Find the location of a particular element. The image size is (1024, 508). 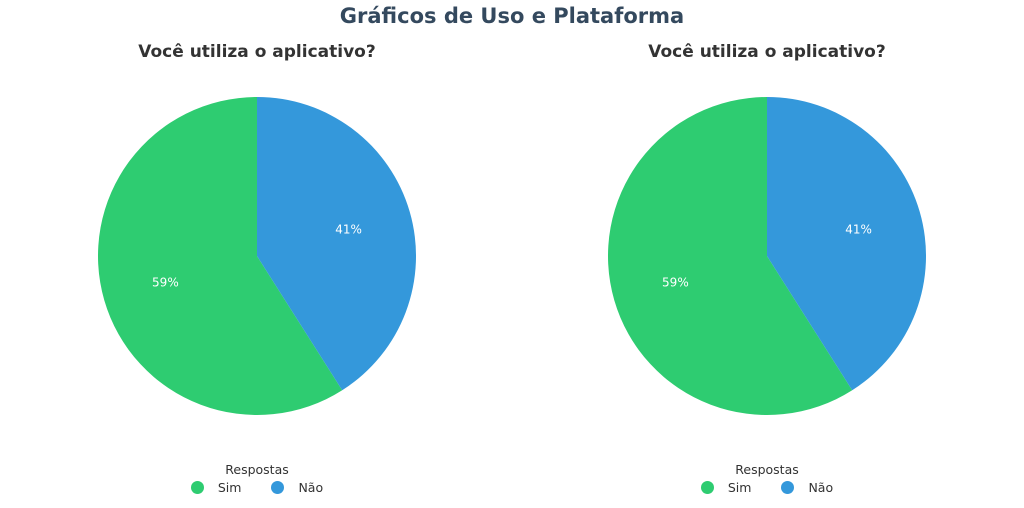

figure-title: Gráficos de Uso e Plataforma is located at coordinates (512, 16).